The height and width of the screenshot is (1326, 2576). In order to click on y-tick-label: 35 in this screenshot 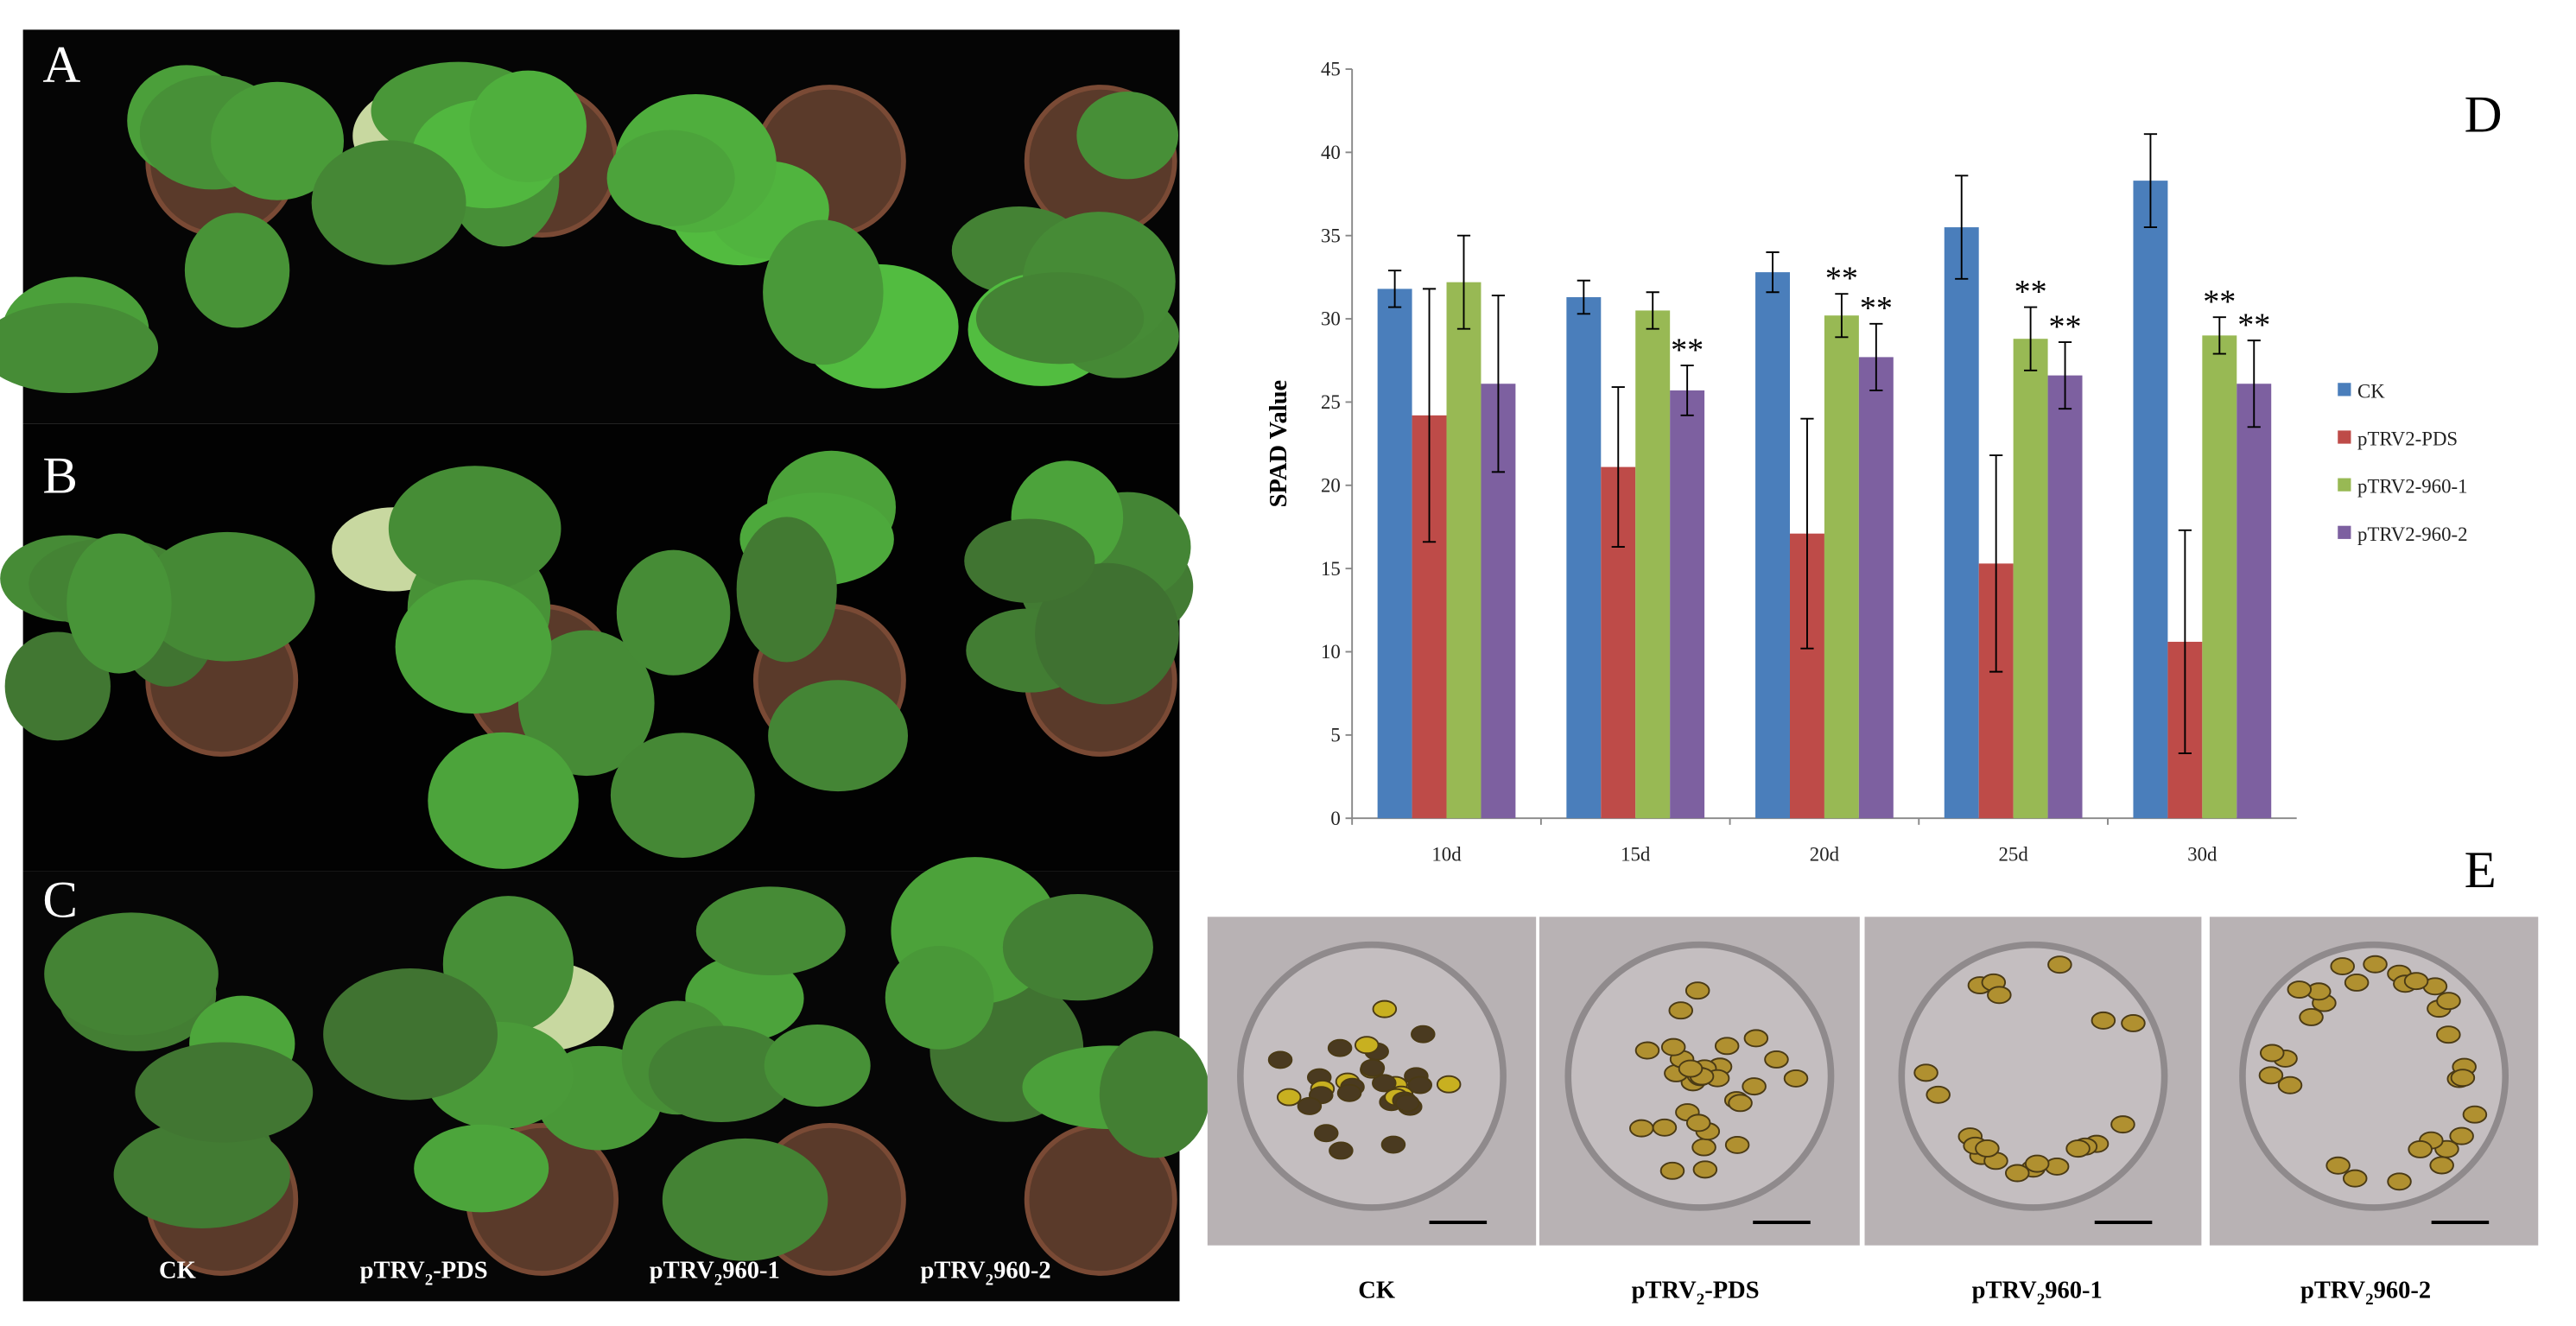, I will do `click(1331, 235)`.